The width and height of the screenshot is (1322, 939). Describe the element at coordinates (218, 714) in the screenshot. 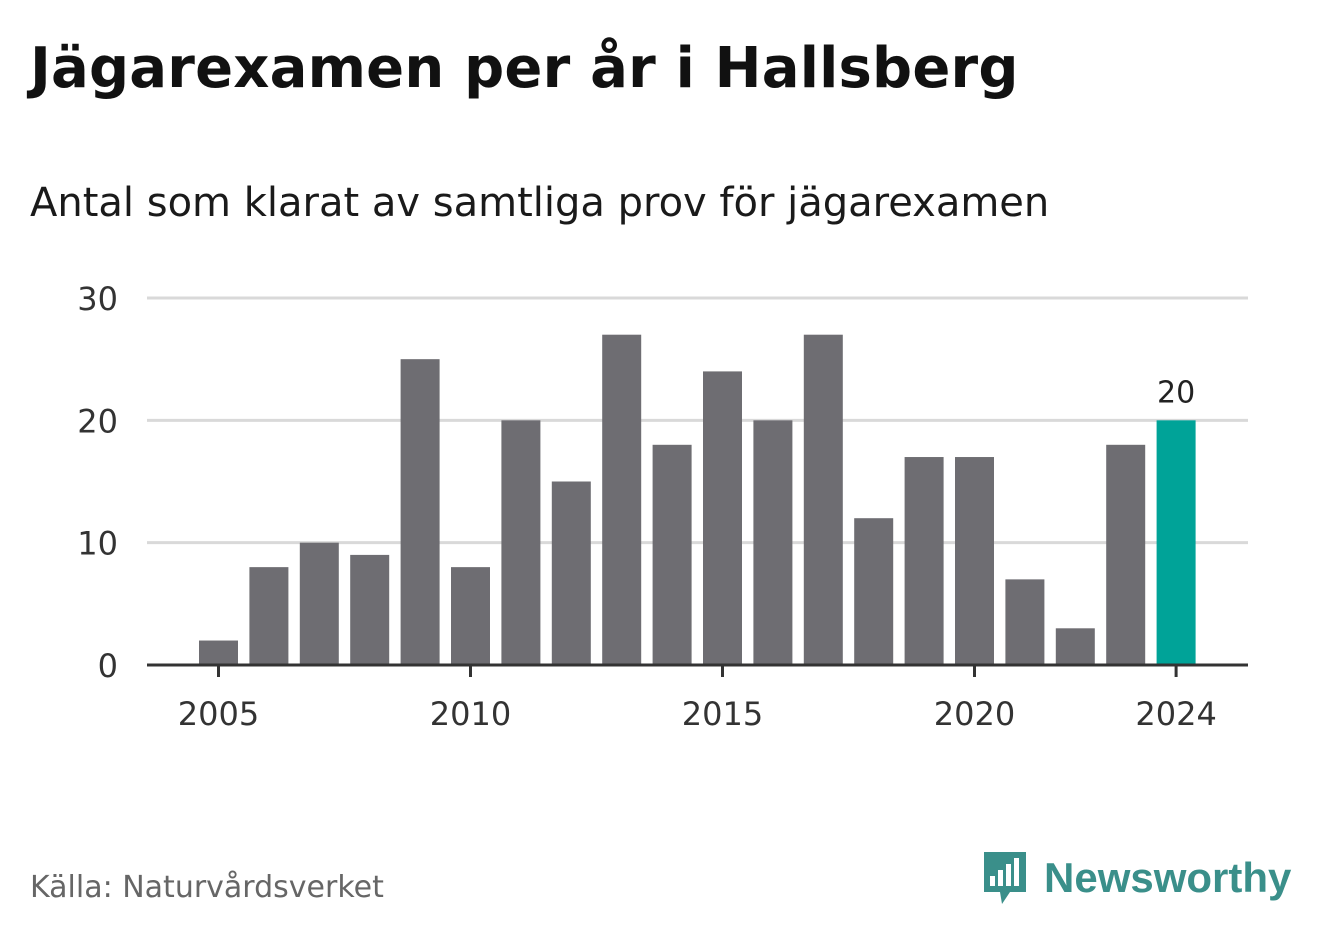

I see `x-tick-label: 2005` at that location.